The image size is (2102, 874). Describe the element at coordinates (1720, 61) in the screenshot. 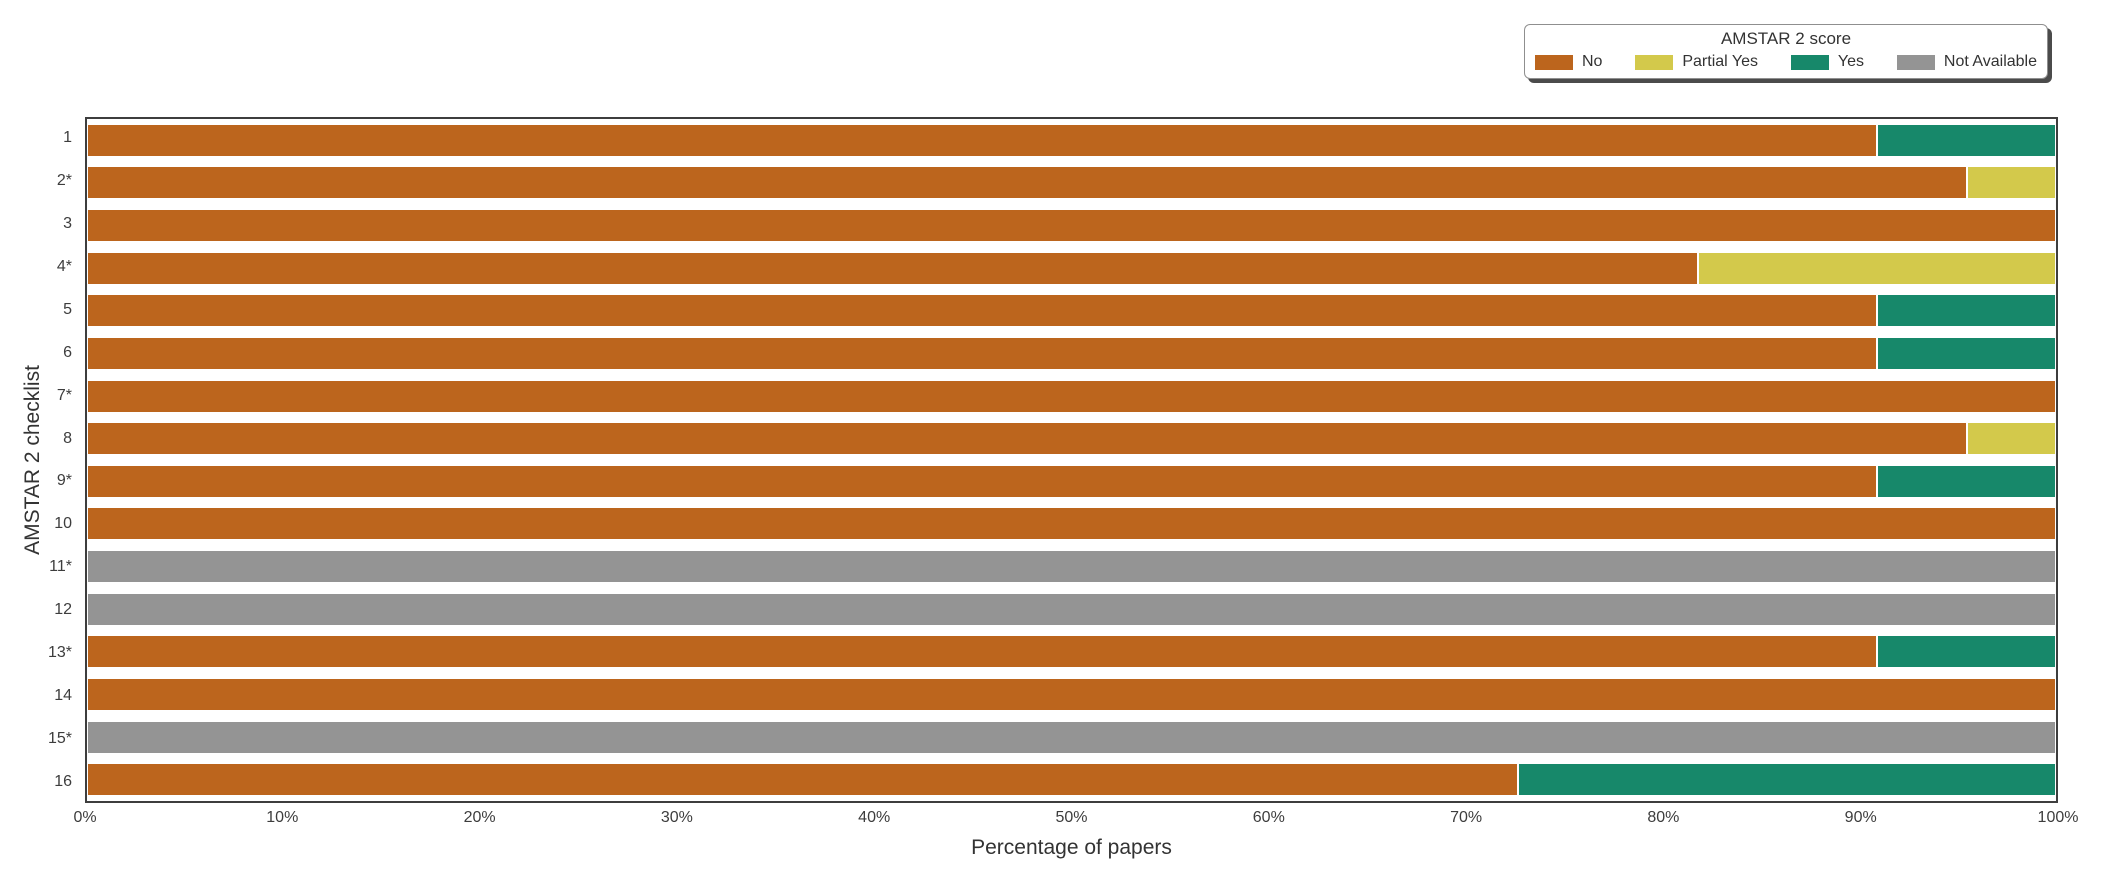

I see `legend-label: Partial Yes` at that location.